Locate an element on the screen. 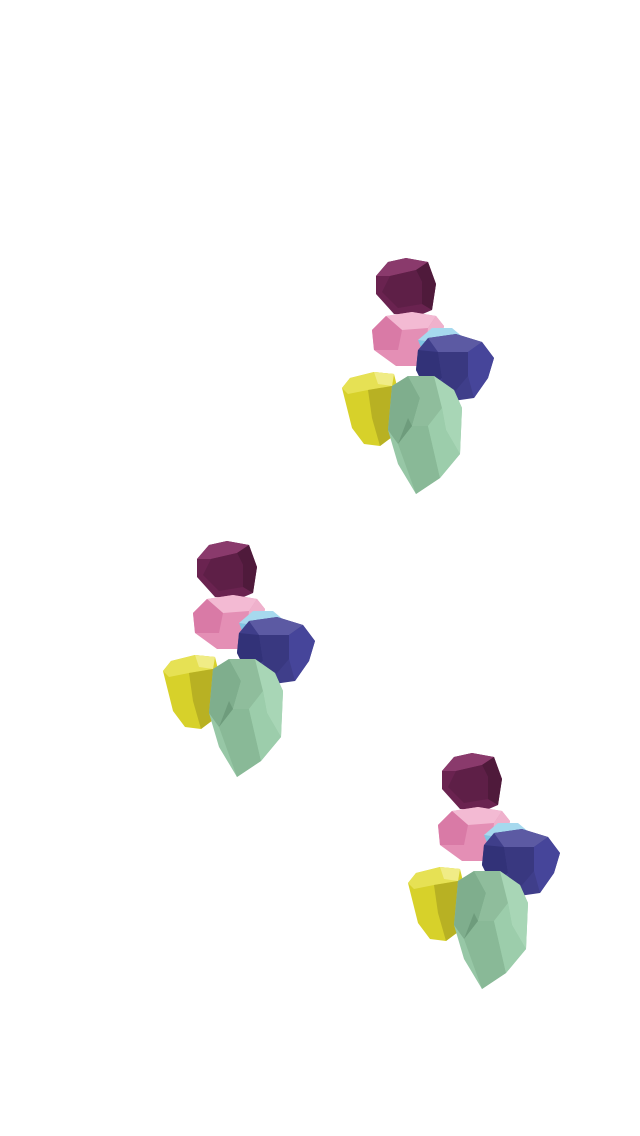 Image resolution: width=640 pixels, height=1136 pixels. cluster-middle-left is located at coordinates (239, 659).